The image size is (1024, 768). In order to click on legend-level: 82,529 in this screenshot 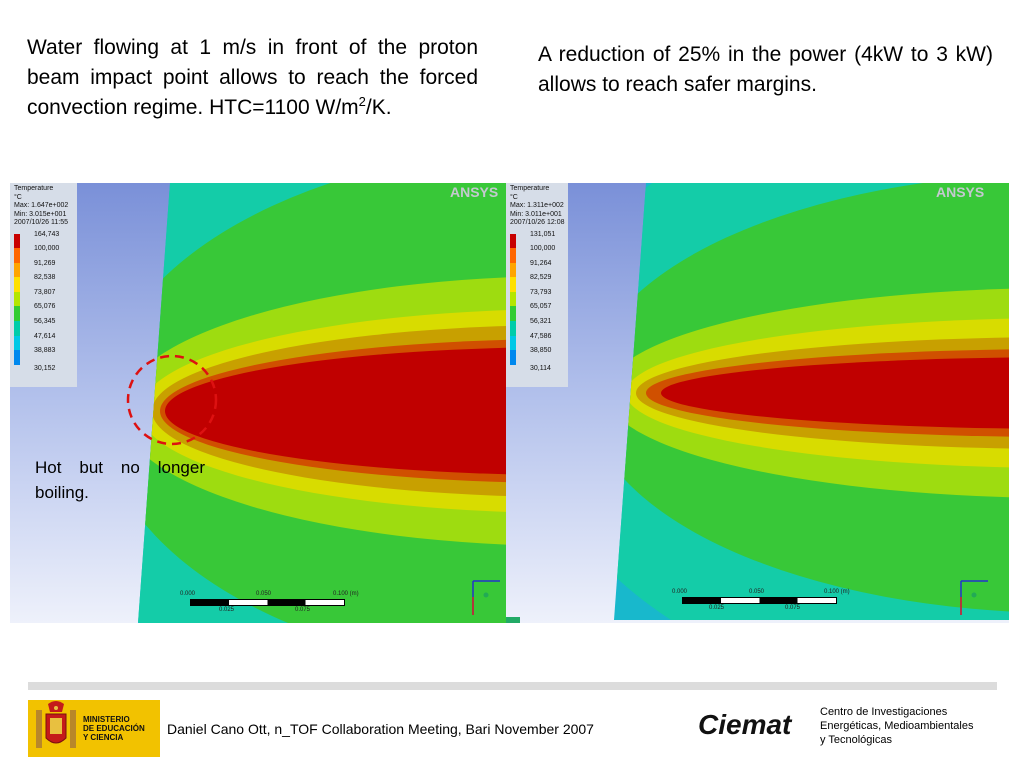, I will do `click(541, 278)`.